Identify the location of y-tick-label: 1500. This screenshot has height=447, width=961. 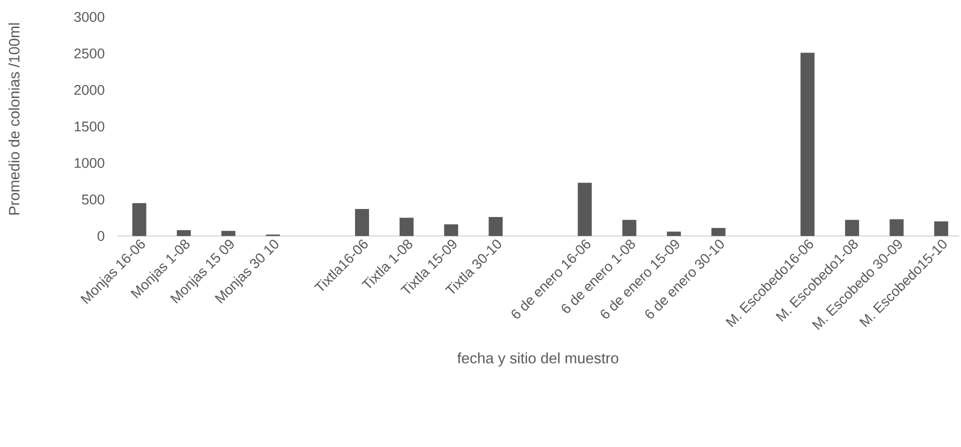
(89, 127).